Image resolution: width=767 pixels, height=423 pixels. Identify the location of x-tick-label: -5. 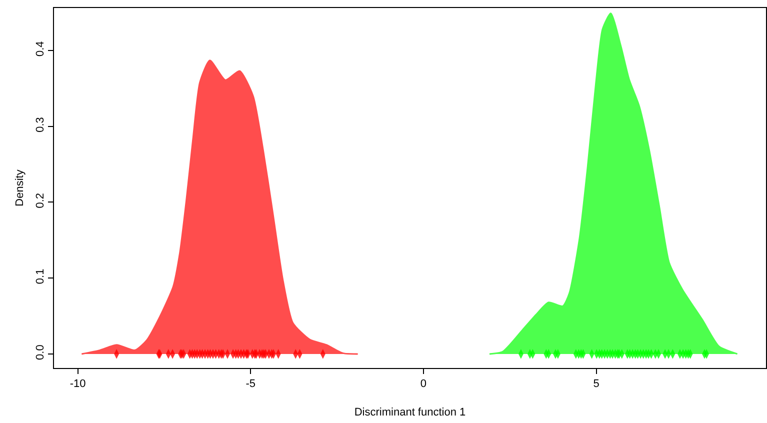
(251, 384).